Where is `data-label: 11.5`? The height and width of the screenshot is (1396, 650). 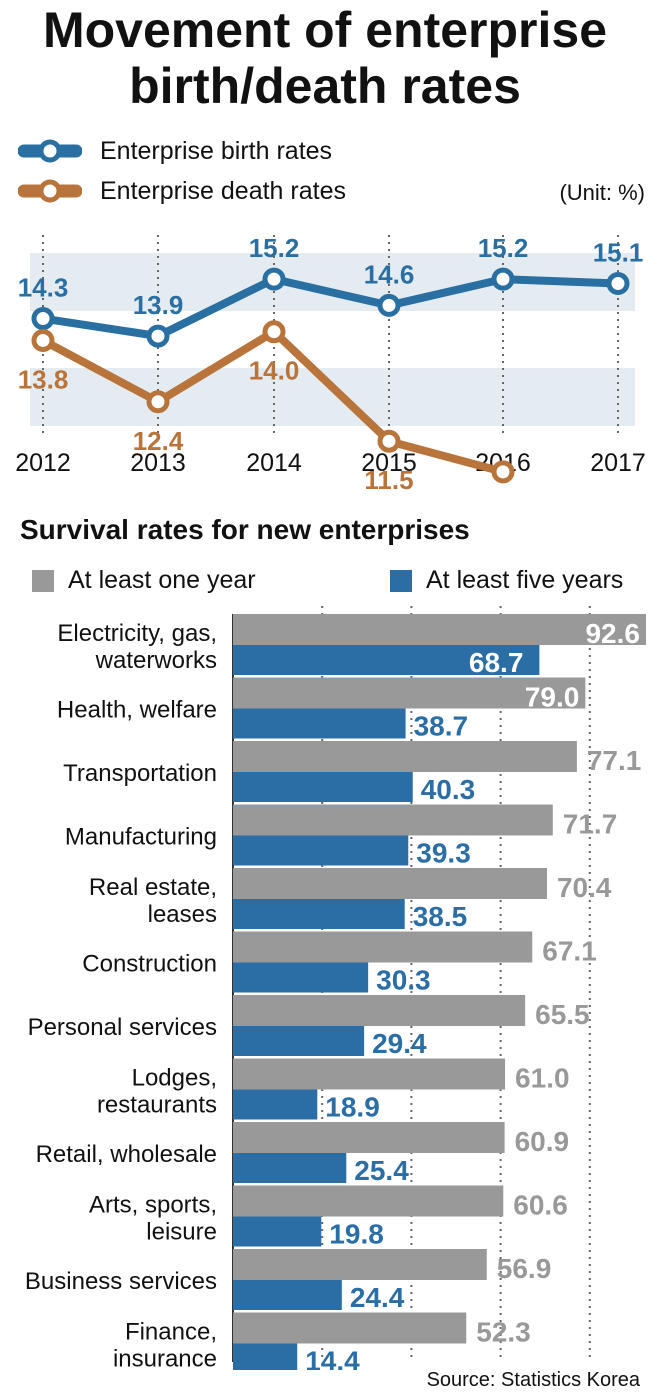 data-label: 11.5 is located at coordinates (388, 477).